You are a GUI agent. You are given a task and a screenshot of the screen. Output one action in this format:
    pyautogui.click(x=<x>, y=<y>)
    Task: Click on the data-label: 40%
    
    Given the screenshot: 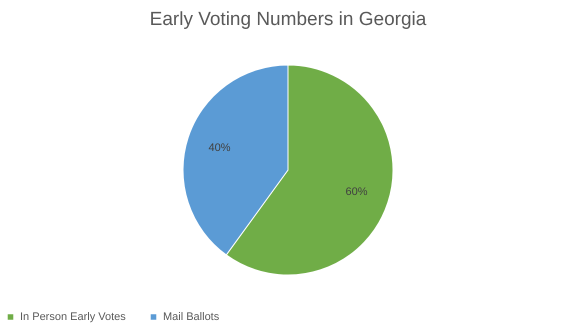 What is the action you would take?
    pyautogui.click(x=219, y=148)
    